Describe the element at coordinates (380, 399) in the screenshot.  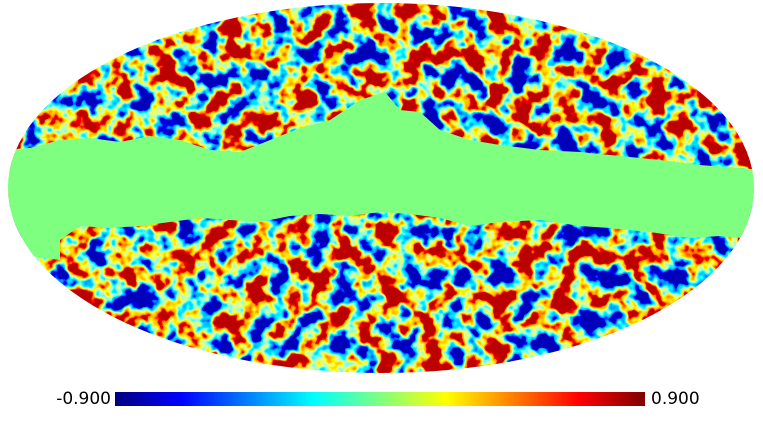
I see `colorbar` at that location.